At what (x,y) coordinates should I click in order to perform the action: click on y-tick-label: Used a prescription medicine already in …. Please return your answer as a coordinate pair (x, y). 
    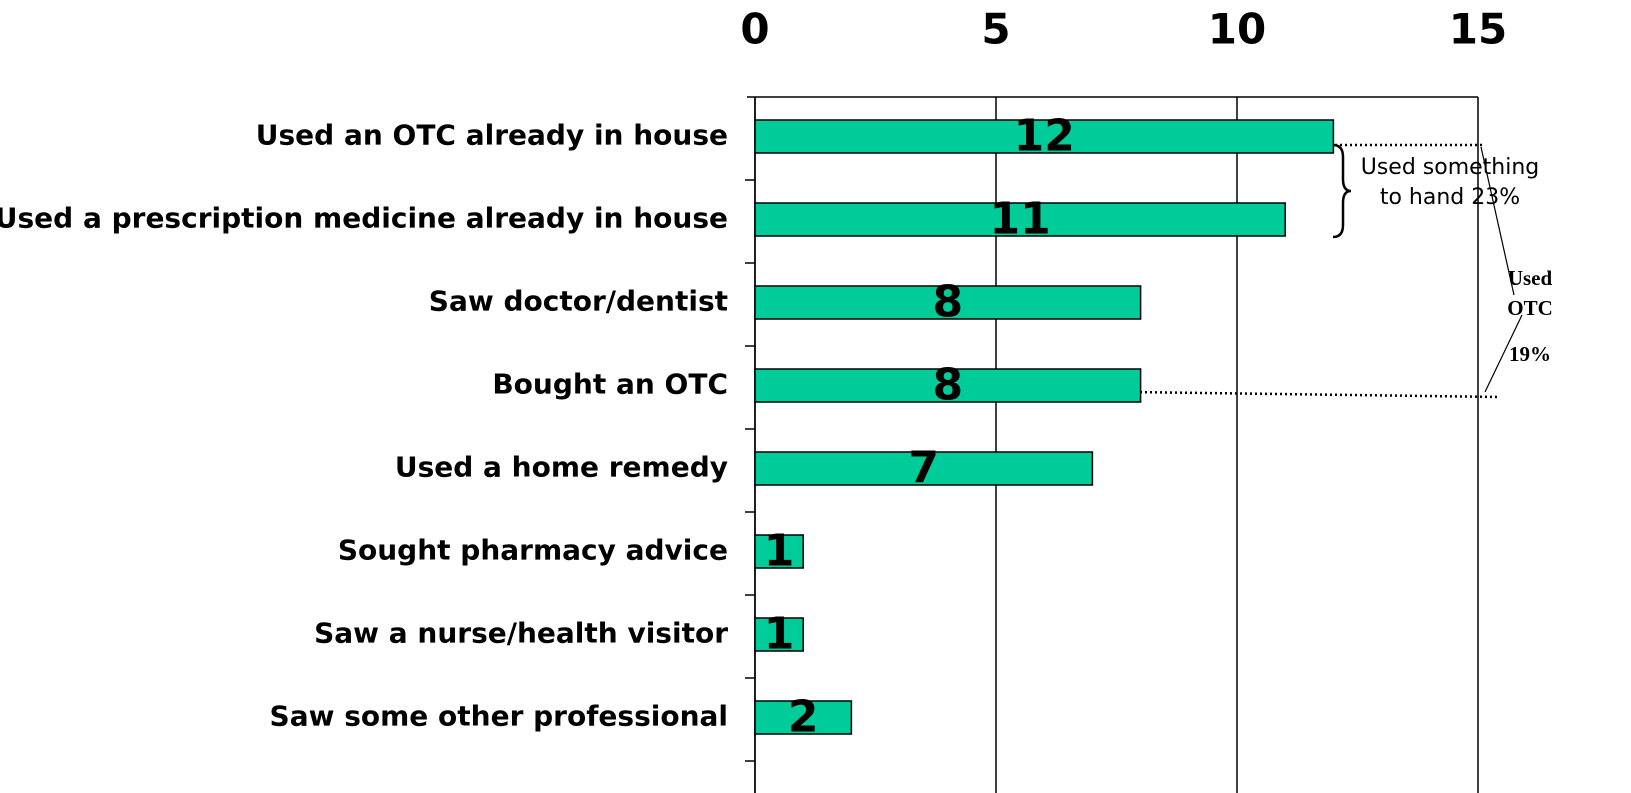
    Looking at the image, I should click on (364, 218).